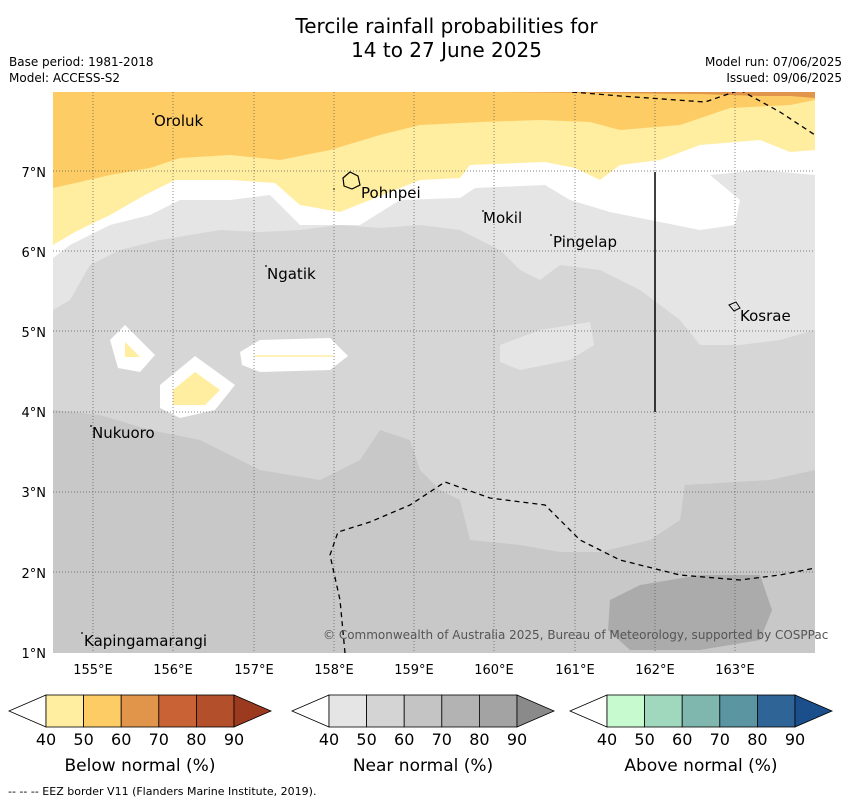  What do you see at coordinates (735, 670) in the screenshot?
I see `lon-tick: 163°E` at bounding box center [735, 670].